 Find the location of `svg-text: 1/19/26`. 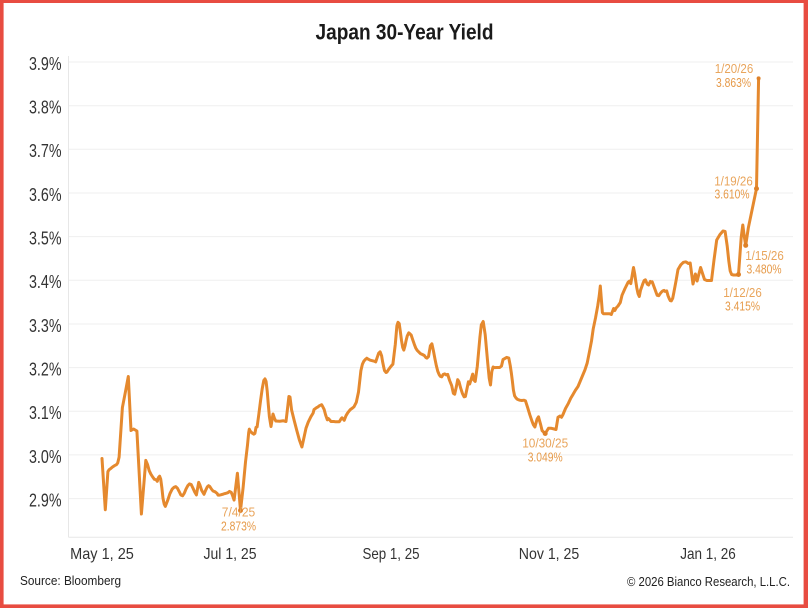

svg-text: 1/19/26 is located at coordinates (733, 181).